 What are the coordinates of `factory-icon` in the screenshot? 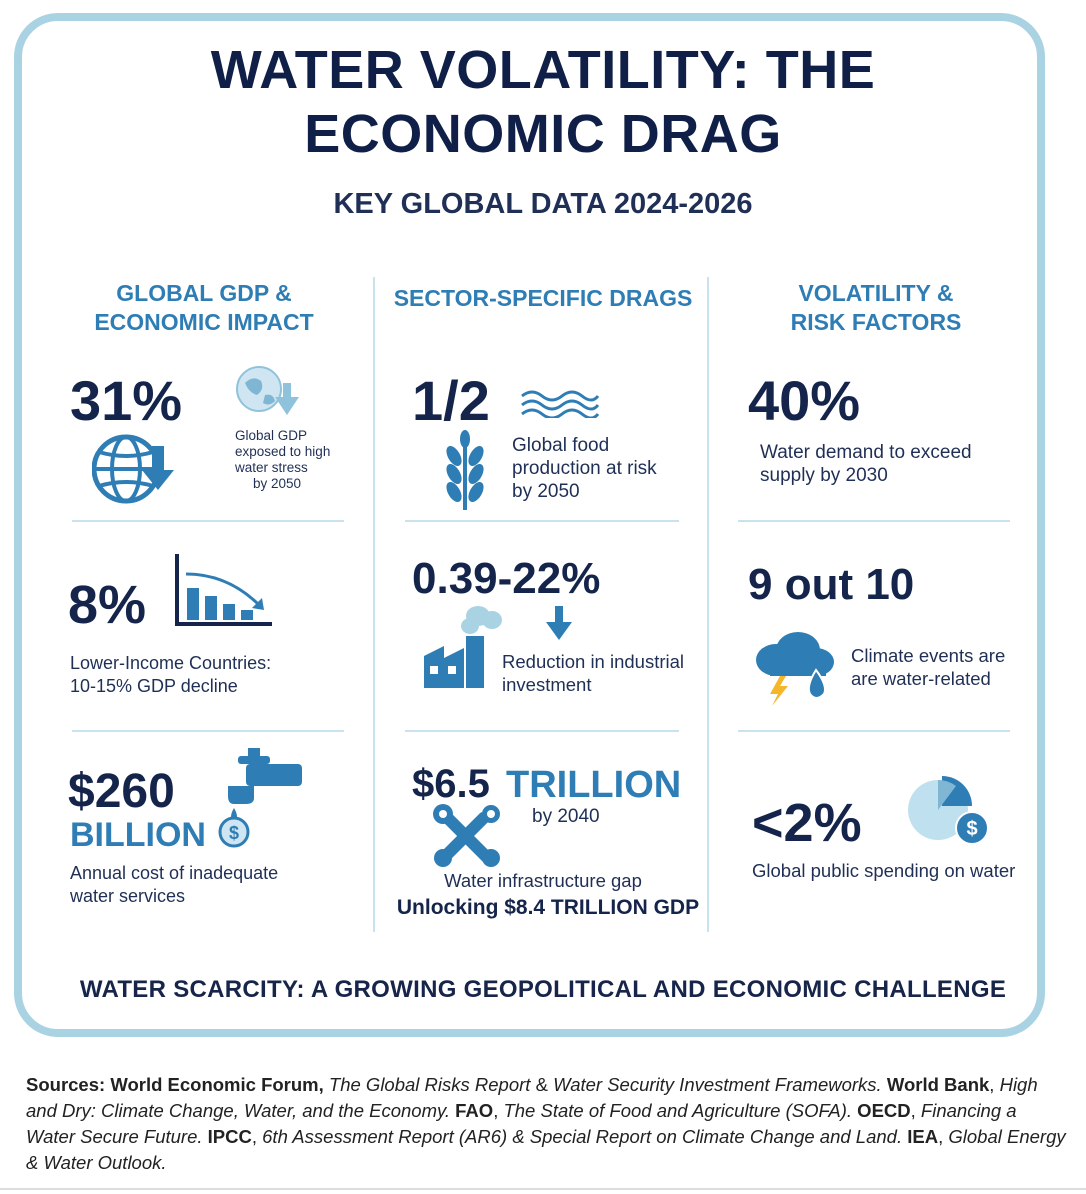 It's located at (463, 647).